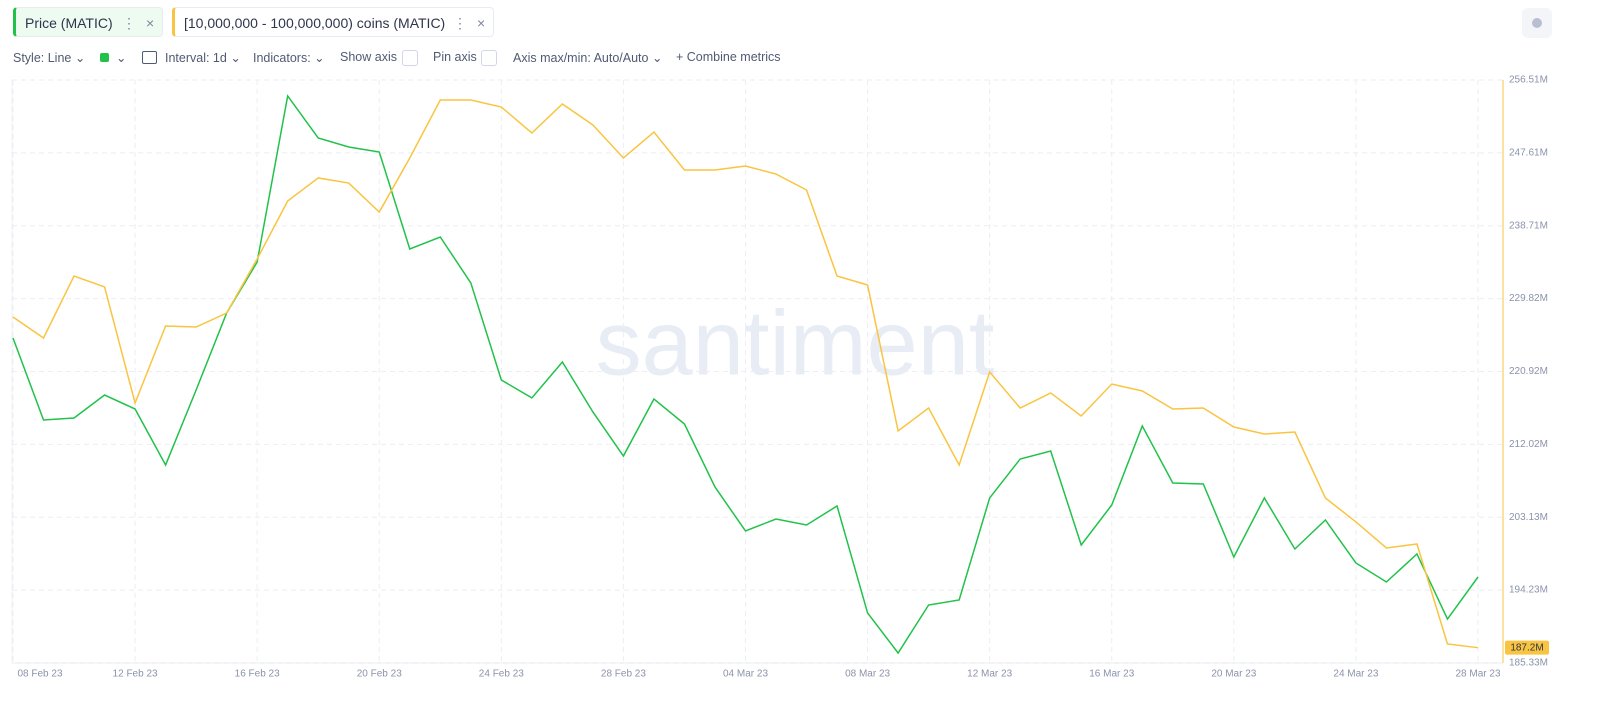 This screenshot has width=1600, height=705. Describe the element at coordinates (282, 58) in the screenshot. I see `label: Indicators:` at that location.